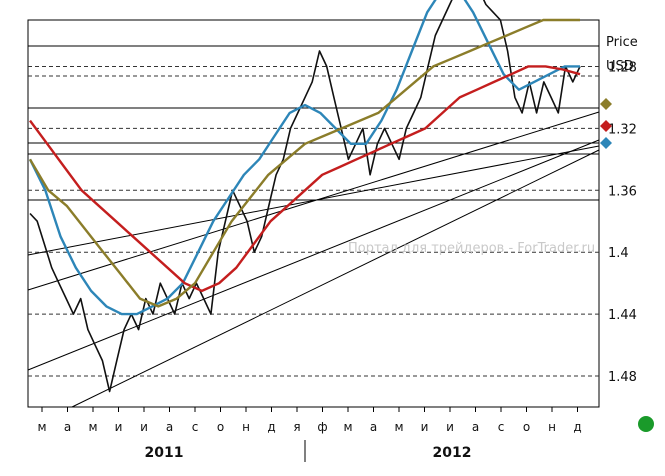  I want to click on y-tick-label: 1.32, so click(622, 129).